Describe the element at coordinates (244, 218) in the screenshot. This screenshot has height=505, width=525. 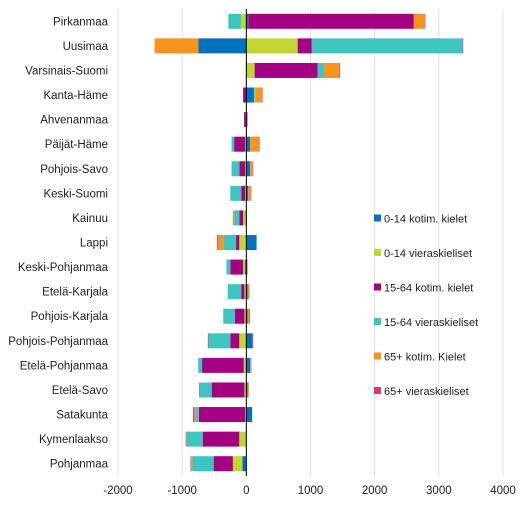
I see `bar-kainuu-0-14-vieraskieliset` at that location.